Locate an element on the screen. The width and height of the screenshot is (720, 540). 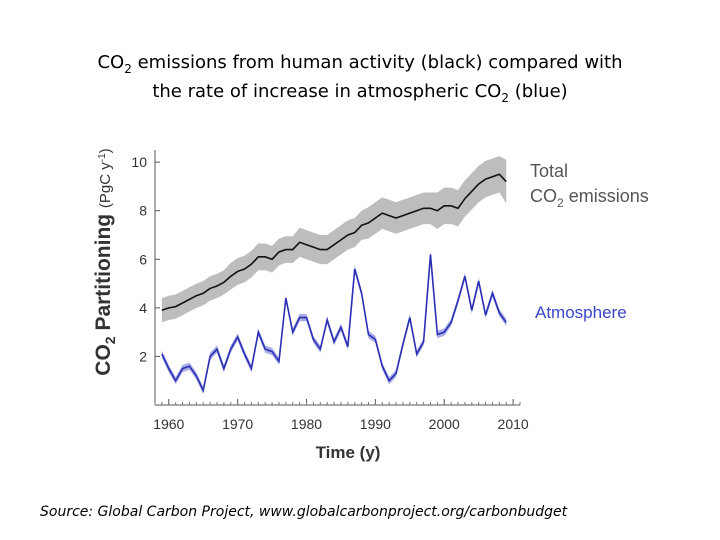
series-label: Atmosphere is located at coordinates (581, 312).